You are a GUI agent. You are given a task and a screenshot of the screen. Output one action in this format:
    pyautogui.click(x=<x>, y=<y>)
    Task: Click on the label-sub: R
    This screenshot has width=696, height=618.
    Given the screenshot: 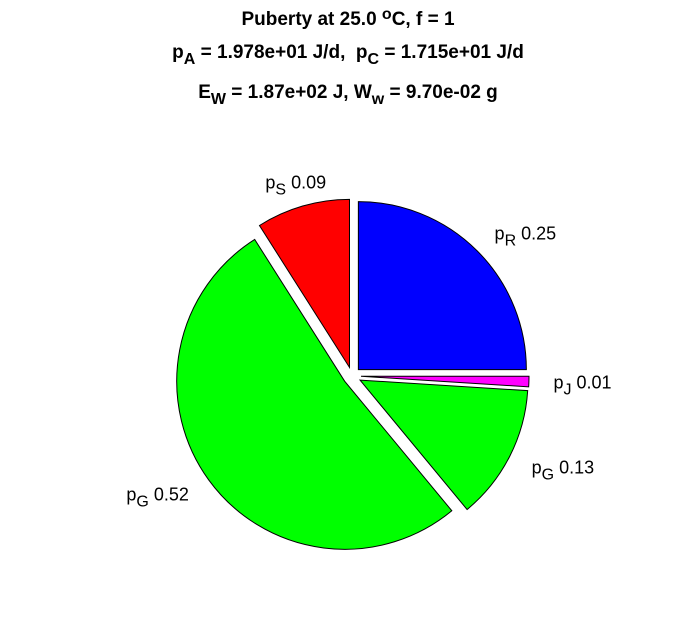 What is the action you would take?
    pyautogui.click(x=511, y=240)
    